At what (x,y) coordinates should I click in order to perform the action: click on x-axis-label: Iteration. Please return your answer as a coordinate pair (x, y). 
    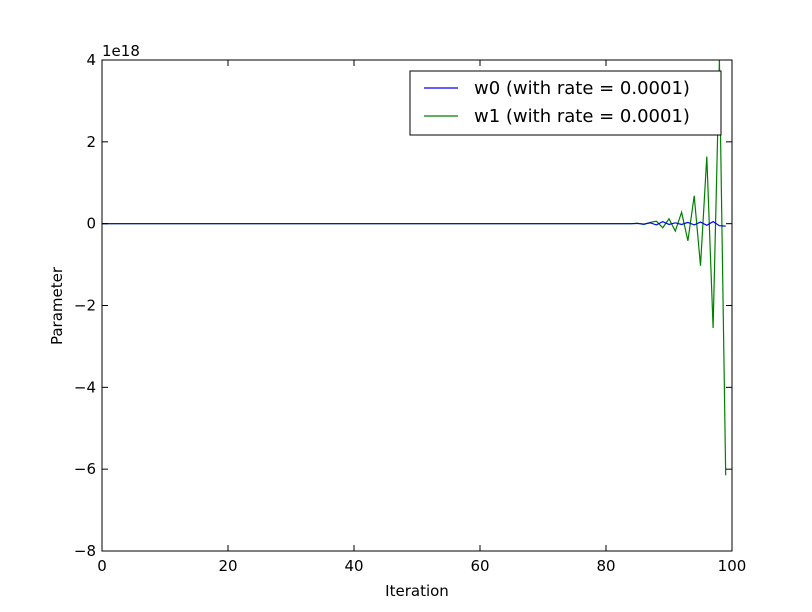
    Looking at the image, I should click on (417, 591).